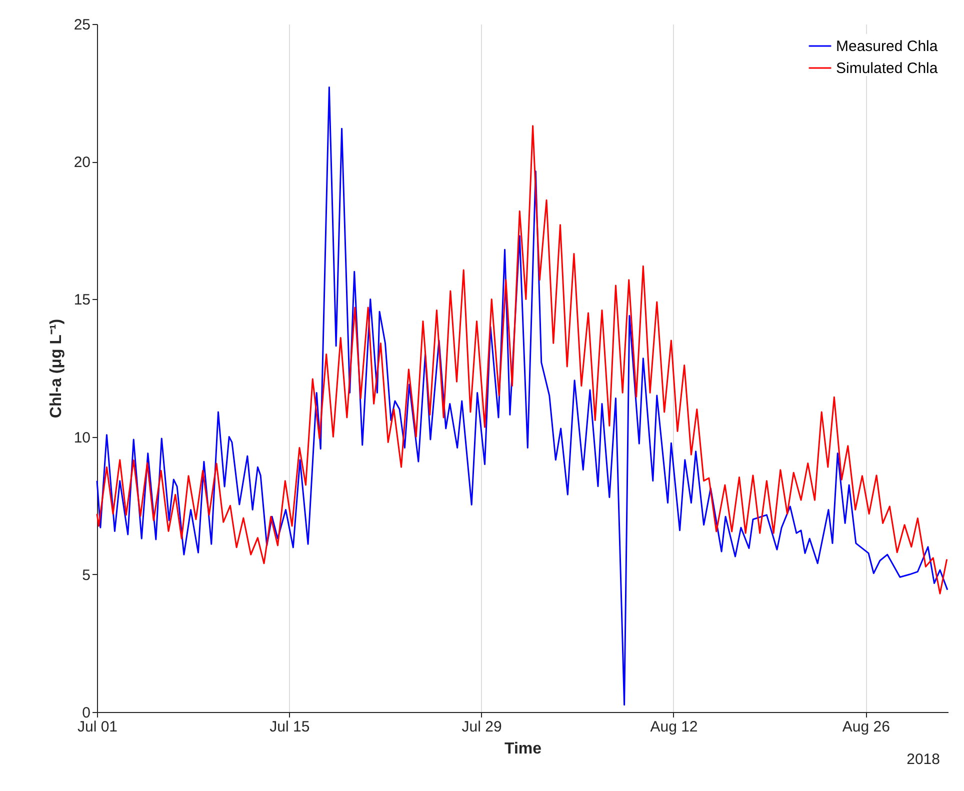 This screenshot has height=791, width=964. Describe the element at coordinates (82, 163) in the screenshot. I see `y-tick-label: 20` at that location.